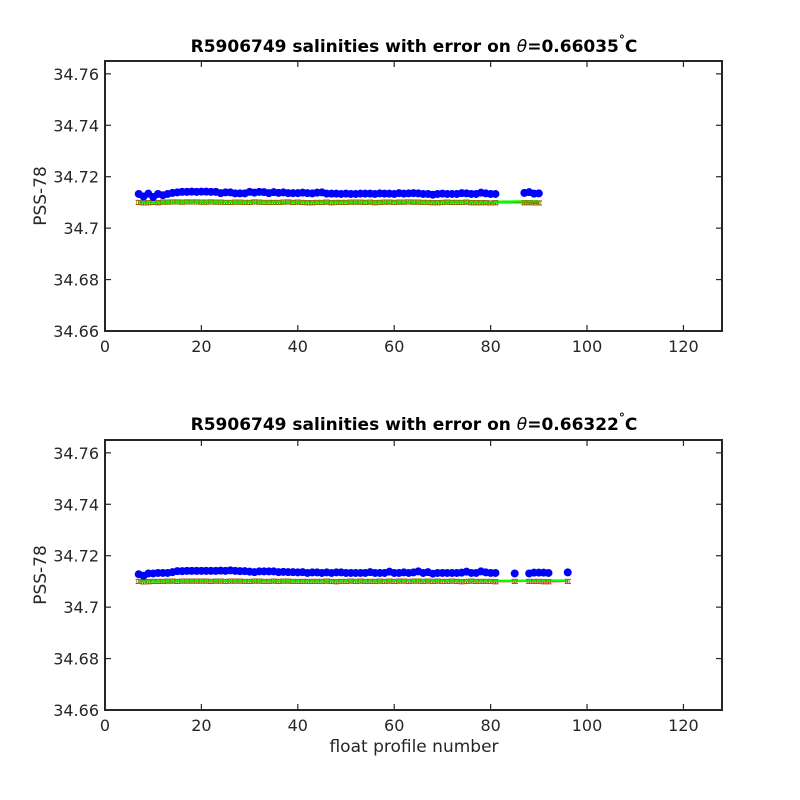  I want to click on bottom-panel-xtick-label: 0, so click(105, 725).